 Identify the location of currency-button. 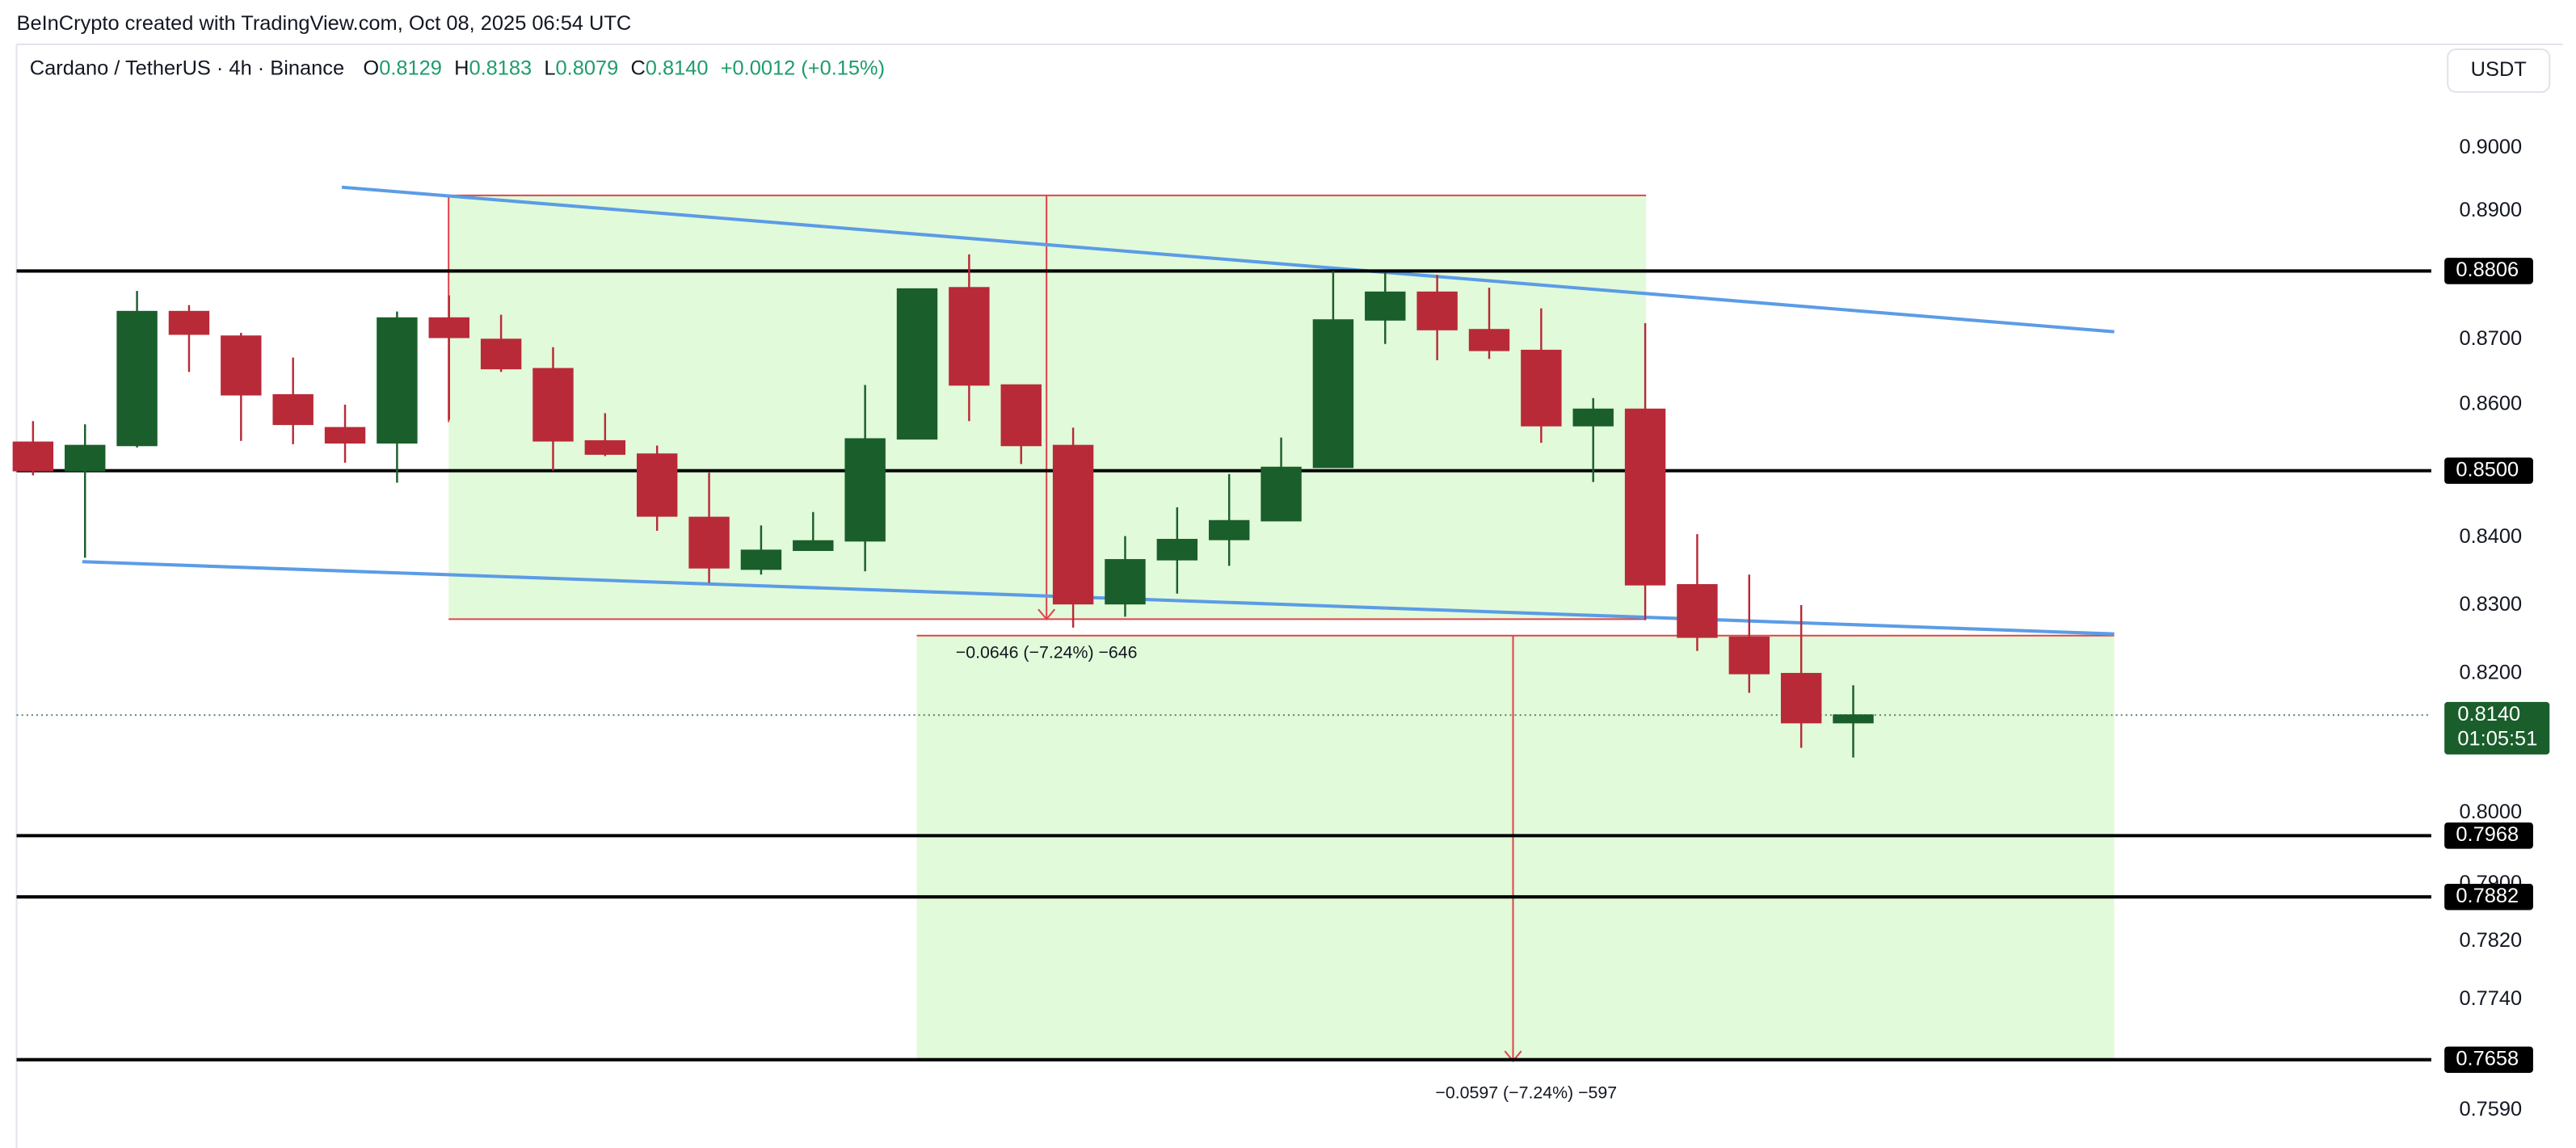
(2499, 70).